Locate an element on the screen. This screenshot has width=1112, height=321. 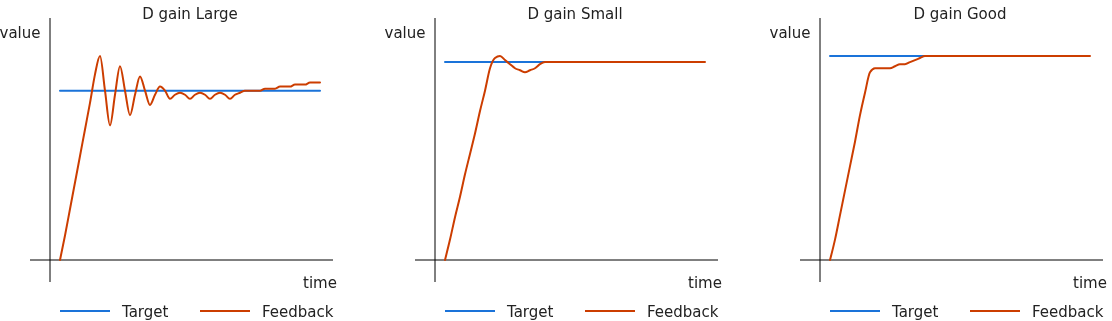
chart-title: D gain Small is located at coordinates (575, 14).